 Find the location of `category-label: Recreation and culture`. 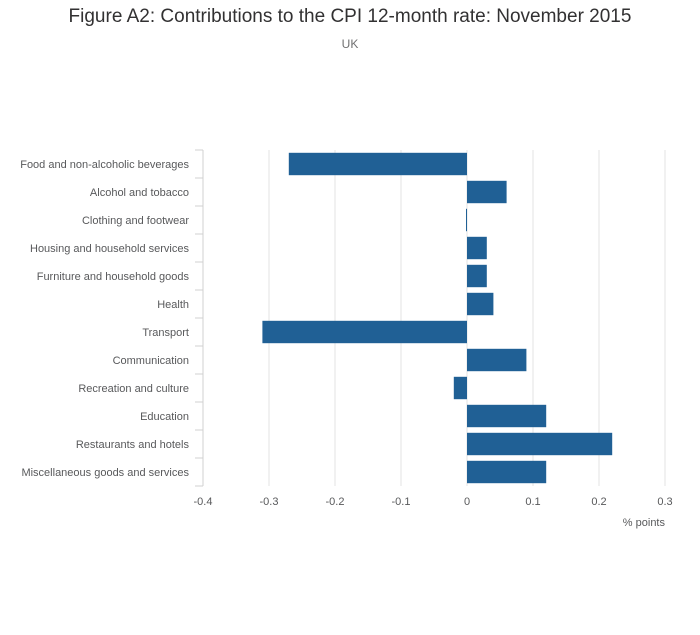

category-label: Recreation and culture is located at coordinates (133, 389).